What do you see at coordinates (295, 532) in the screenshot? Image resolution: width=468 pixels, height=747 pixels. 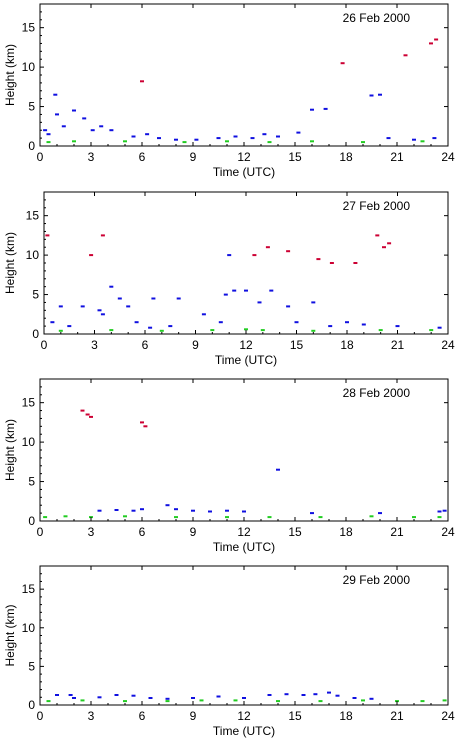 I see `x-tick-label: 15` at bounding box center [295, 532].